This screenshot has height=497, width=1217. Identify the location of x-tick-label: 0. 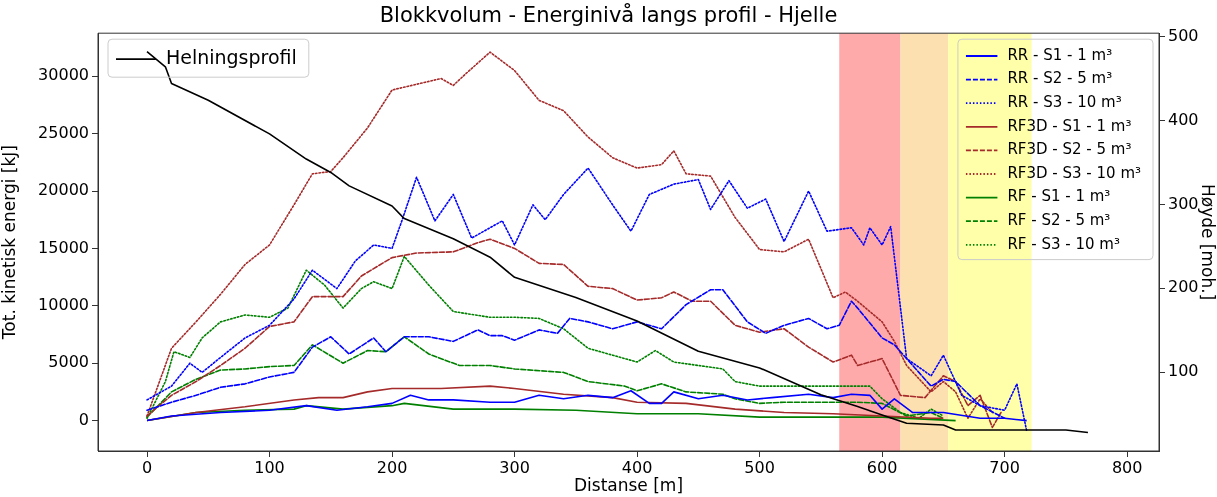
(147, 467).